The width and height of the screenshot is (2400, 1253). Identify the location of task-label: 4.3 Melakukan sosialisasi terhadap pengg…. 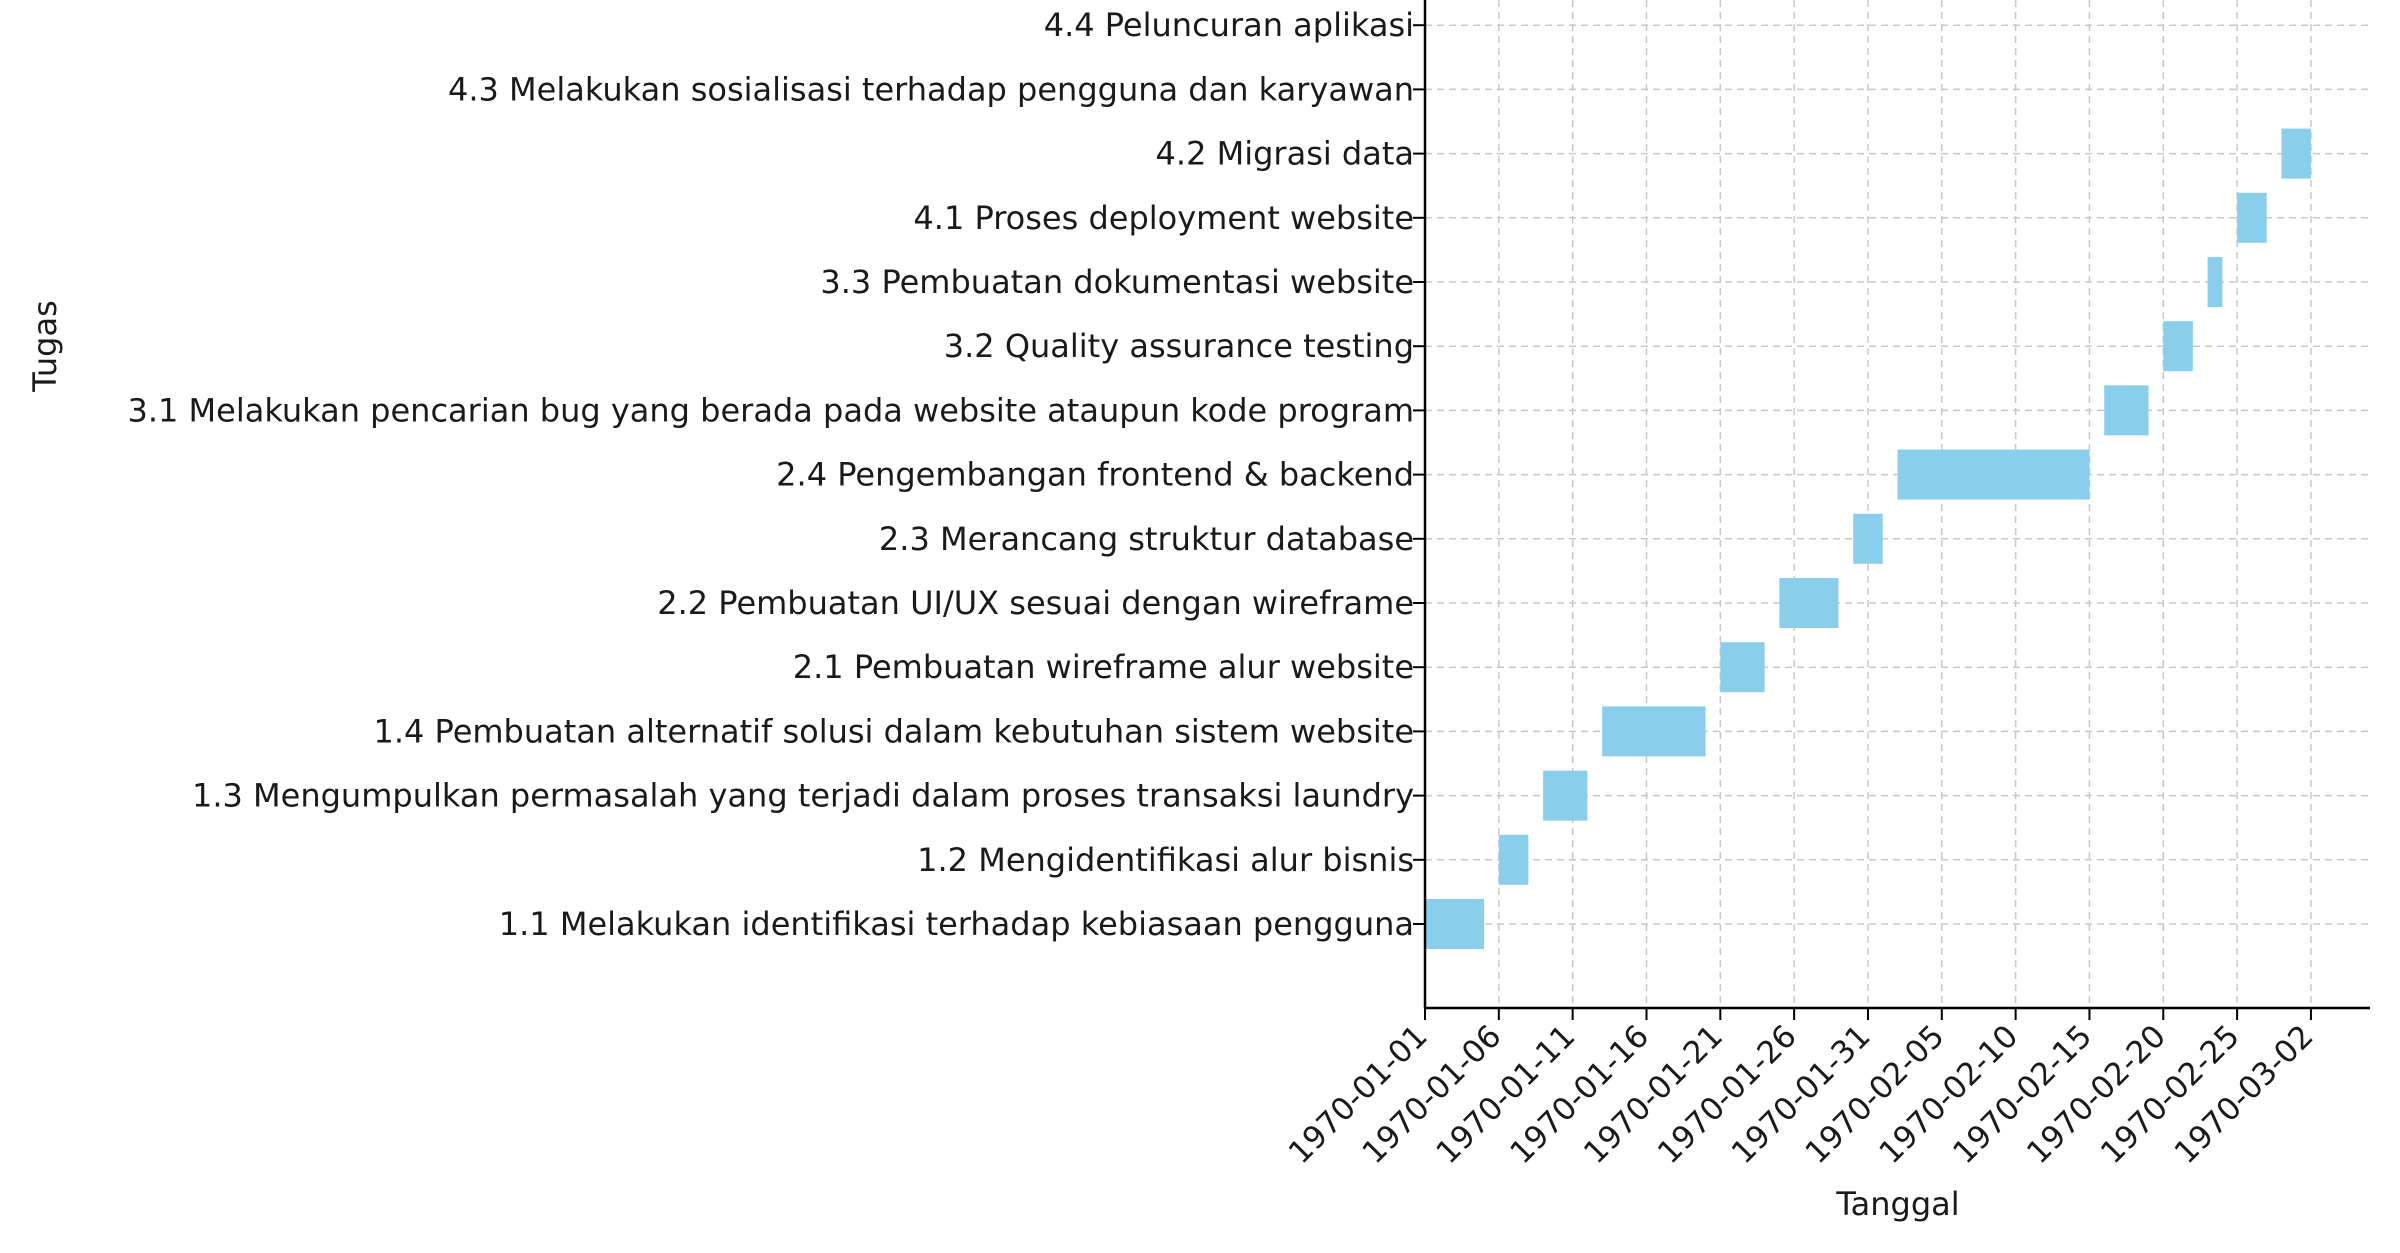
(931, 89).